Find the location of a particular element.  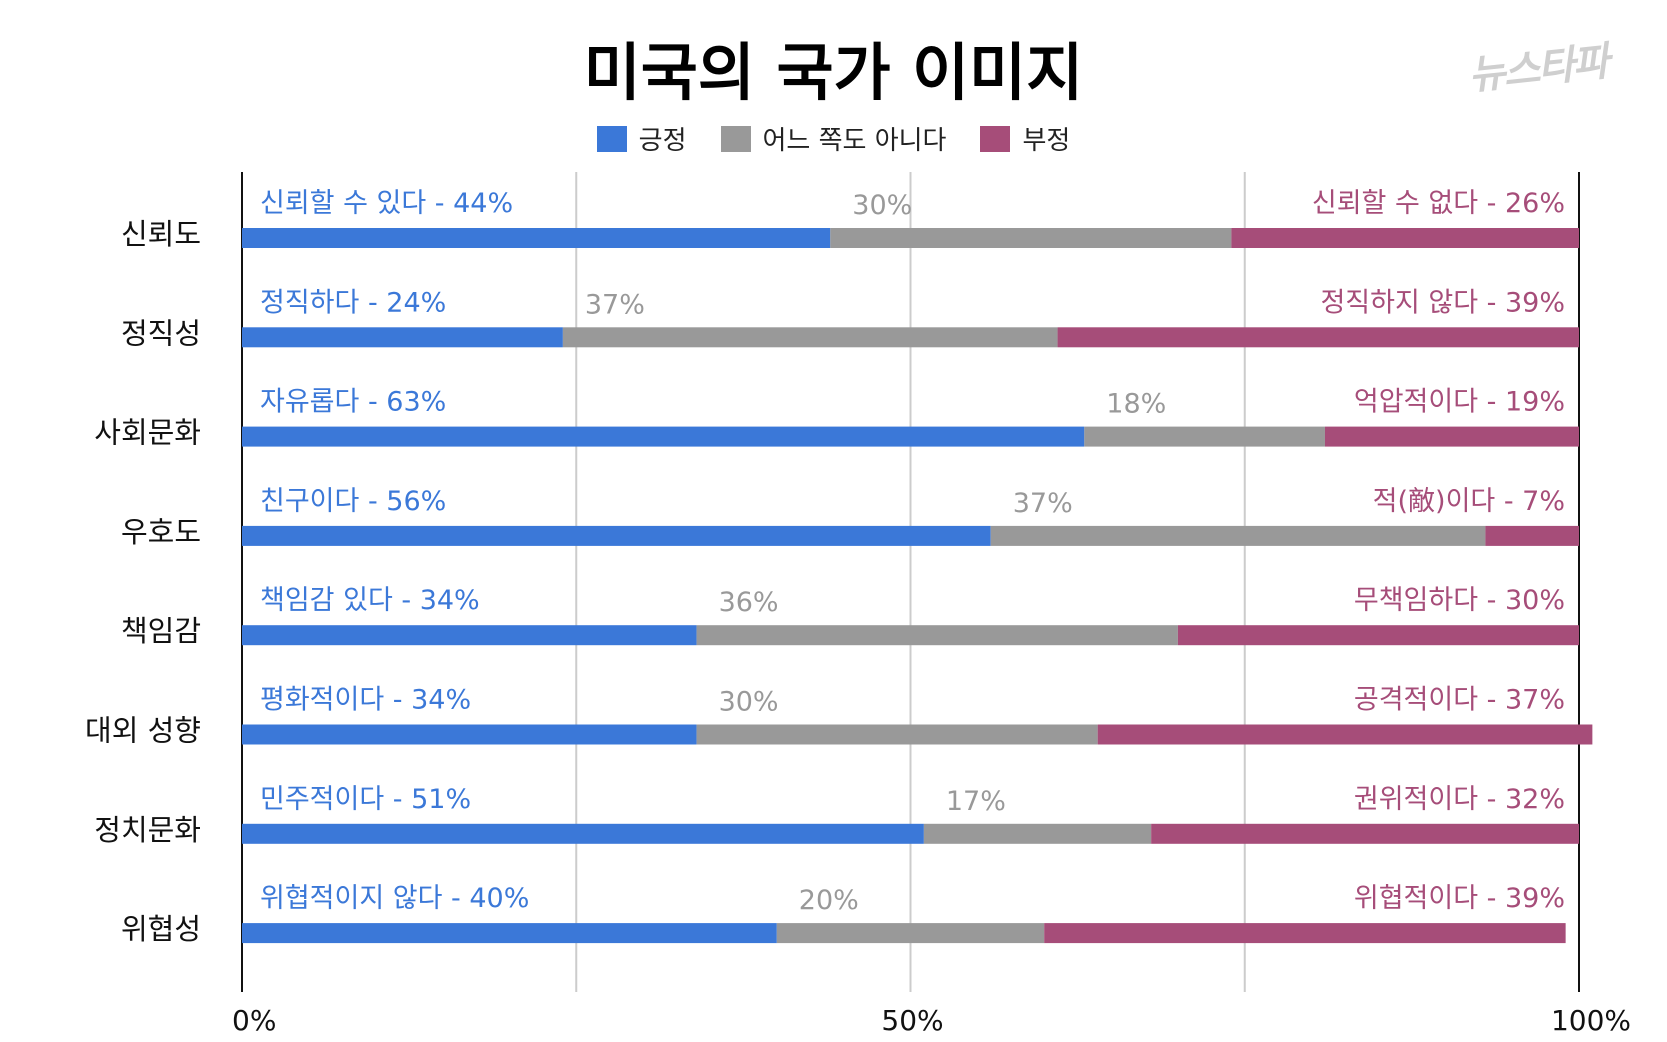

positive-data-label: 정직하다 - 24% is located at coordinates (353, 302).